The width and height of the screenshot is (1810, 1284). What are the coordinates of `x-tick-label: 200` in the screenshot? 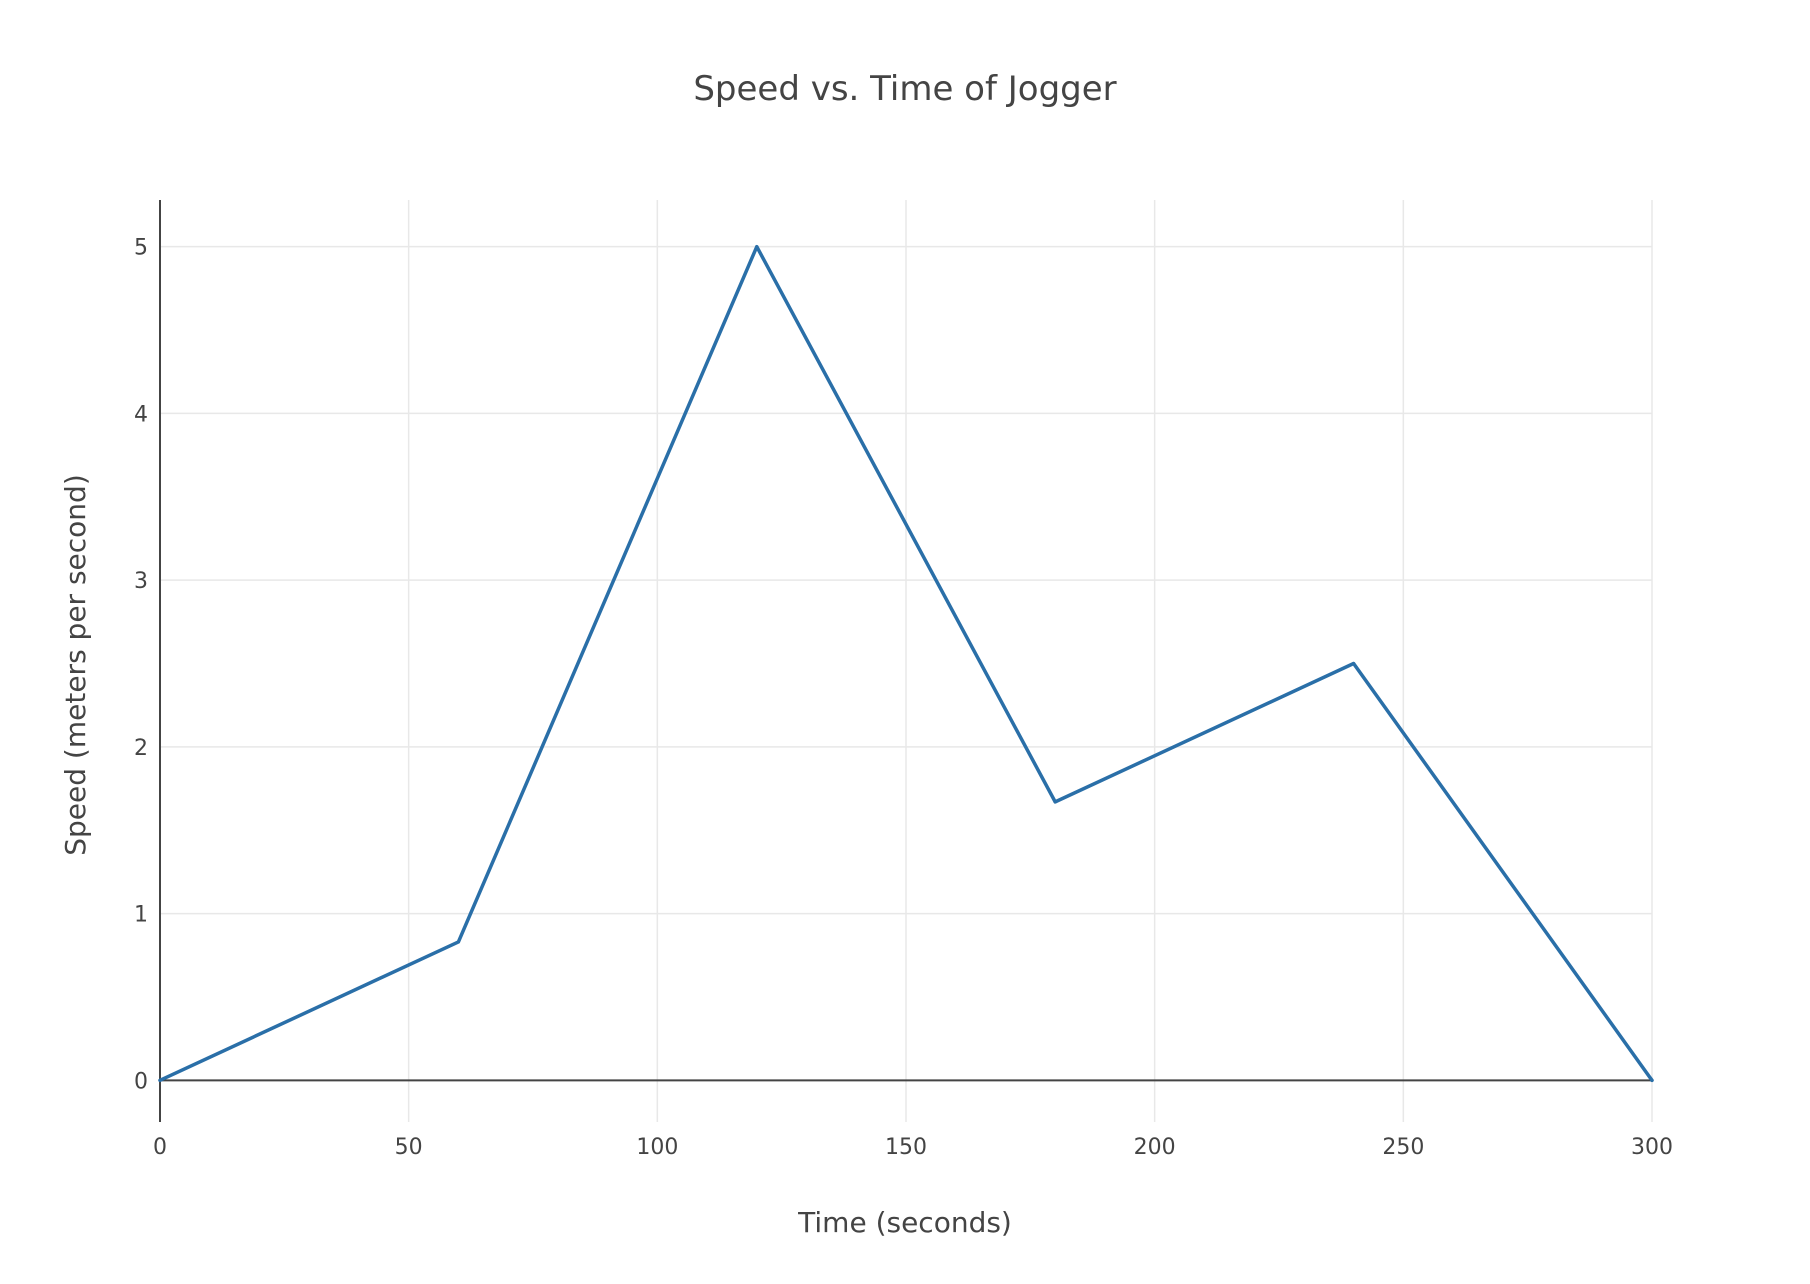 It's located at (1155, 1147).